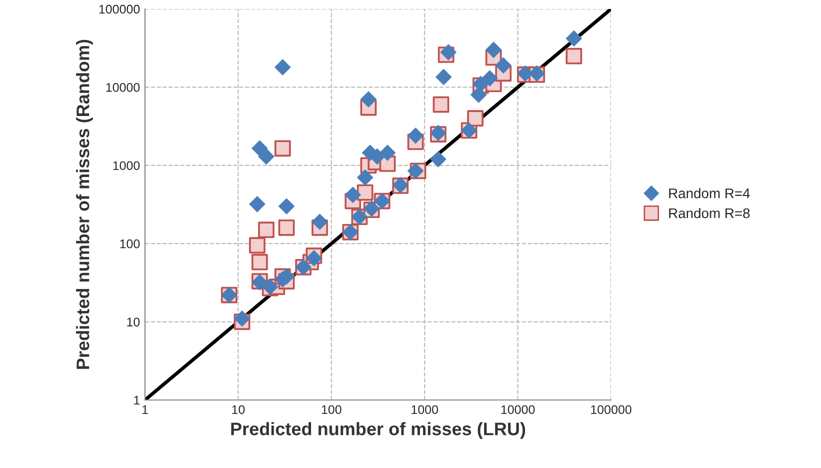 Image resolution: width=821 pixels, height=468 pixels. I want to click on x-tick-label: 10000, so click(518, 409).